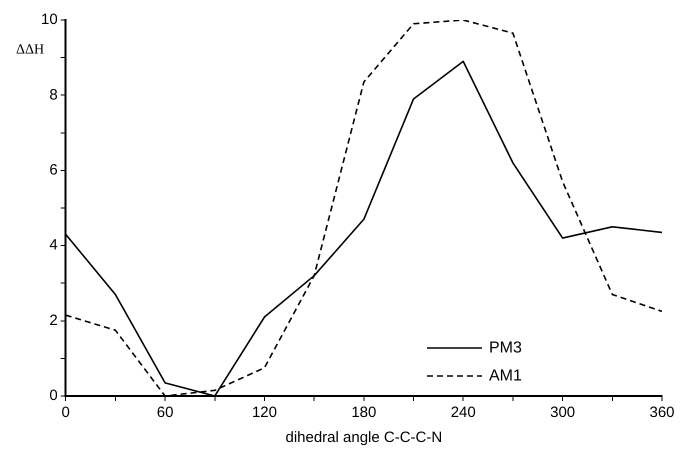  Describe the element at coordinates (463, 413) in the screenshot. I see `x-tick-label: 240` at that location.